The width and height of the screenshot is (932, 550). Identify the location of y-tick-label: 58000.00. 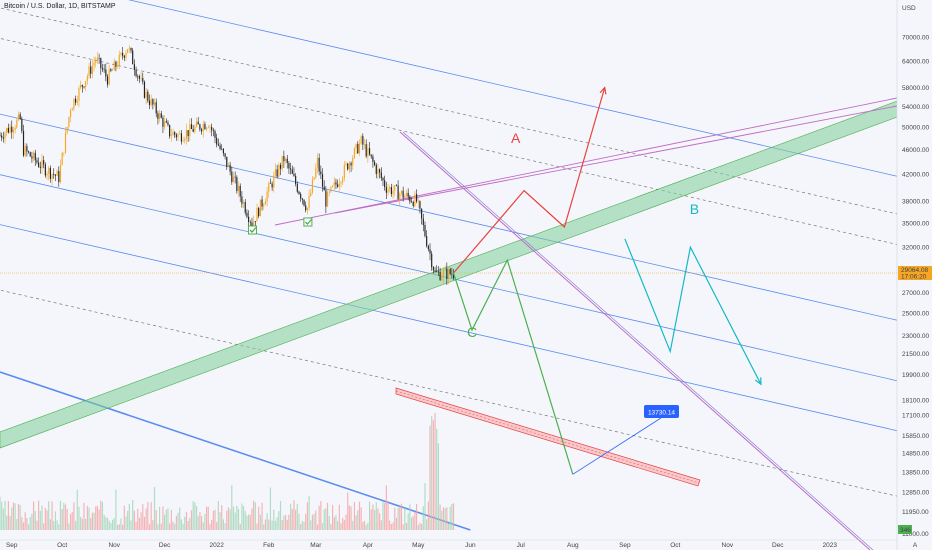
(915, 88).